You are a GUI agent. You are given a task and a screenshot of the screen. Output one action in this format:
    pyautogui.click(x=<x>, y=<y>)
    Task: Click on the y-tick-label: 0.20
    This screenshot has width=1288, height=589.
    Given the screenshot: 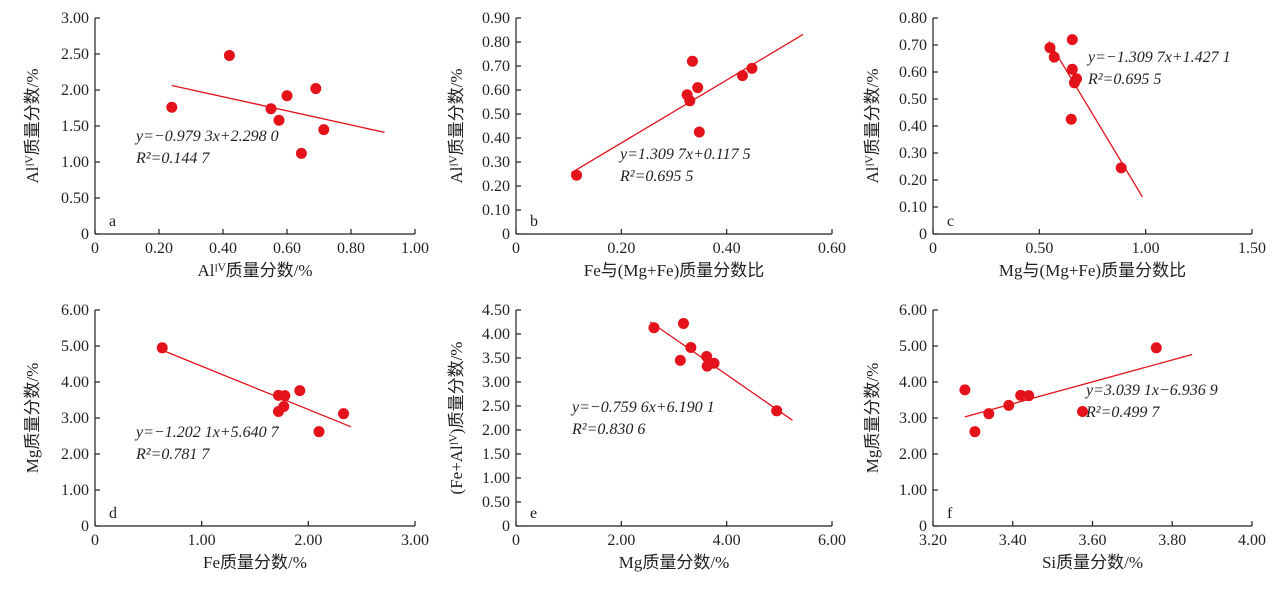 What is the action you would take?
    pyautogui.click(x=496, y=186)
    